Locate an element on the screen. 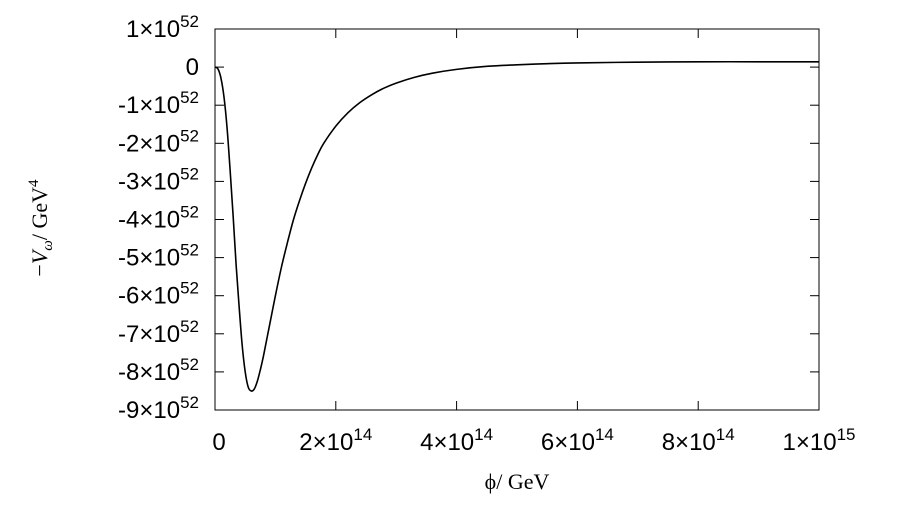 The image size is (897, 505). y-tick-label: -7×1052 is located at coordinates (158, 332).